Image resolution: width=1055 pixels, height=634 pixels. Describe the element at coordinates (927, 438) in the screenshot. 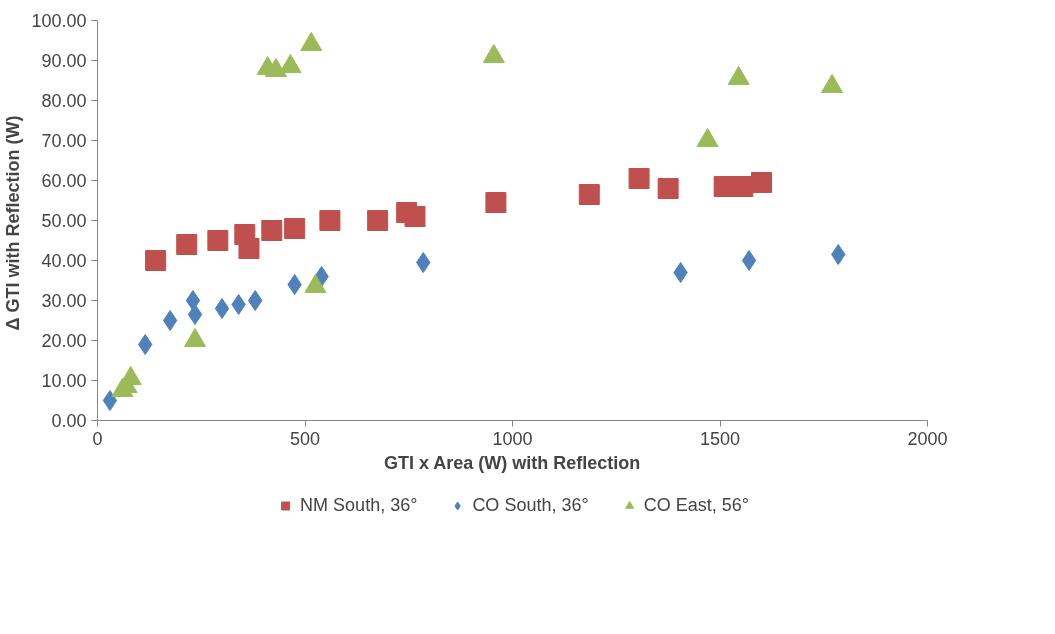

I see `x-tick-label: 2000` at that location.